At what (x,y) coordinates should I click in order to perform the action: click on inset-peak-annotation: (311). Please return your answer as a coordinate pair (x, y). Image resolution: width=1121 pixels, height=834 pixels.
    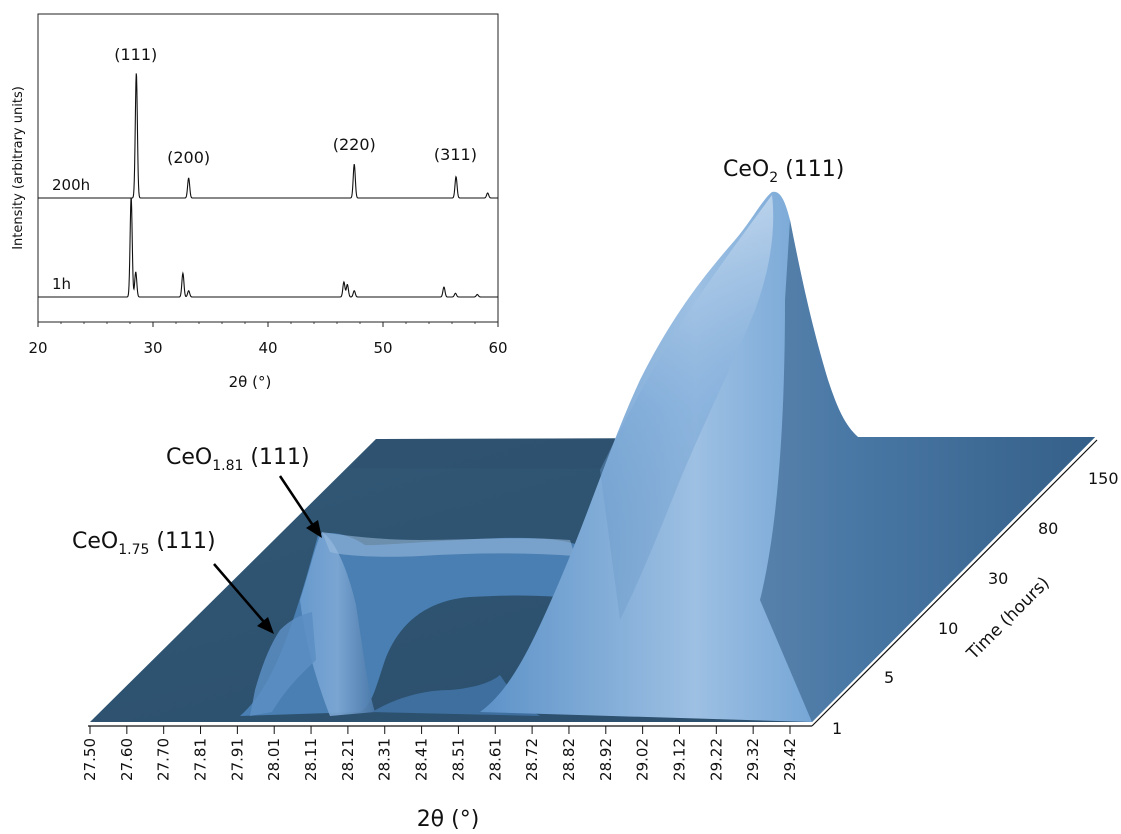
    Looking at the image, I should click on (455, 154).